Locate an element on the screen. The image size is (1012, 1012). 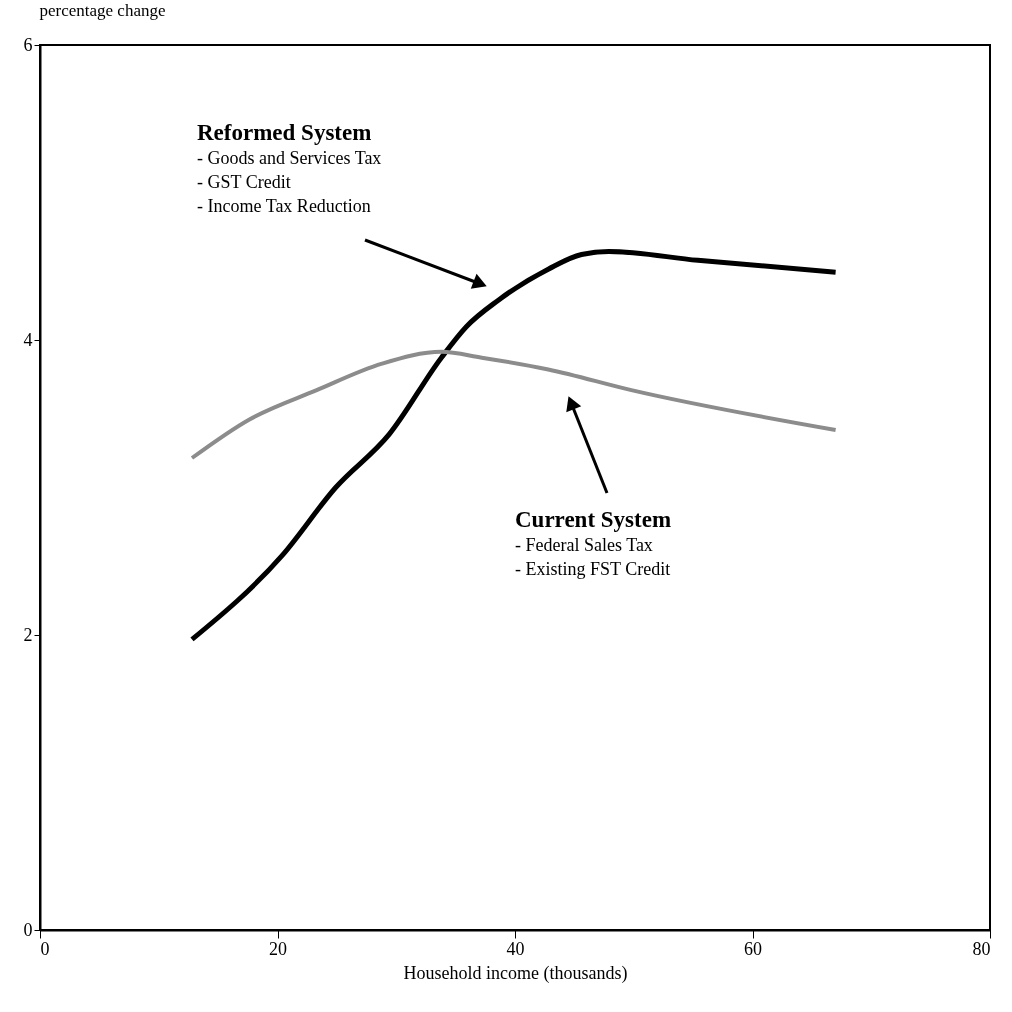
annotation: - Goods and Services Tax is located at coordinates (289, 158).